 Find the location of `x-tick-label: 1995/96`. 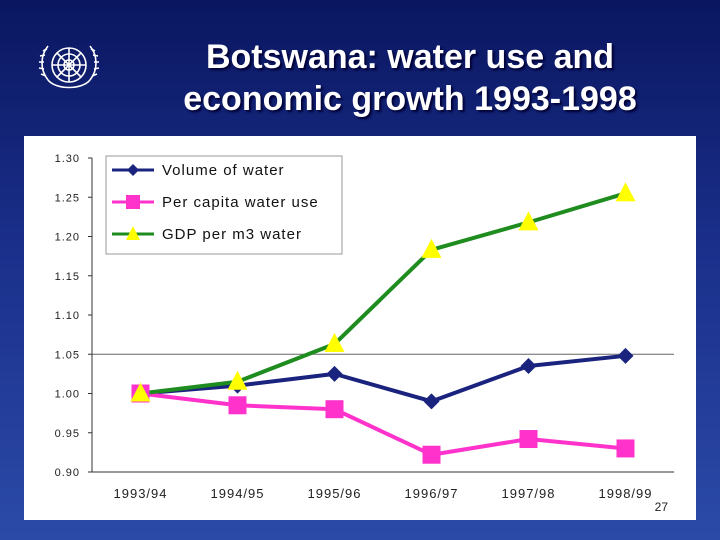

x-tick-label: 1995/96 is located at coordinates (335, 493).